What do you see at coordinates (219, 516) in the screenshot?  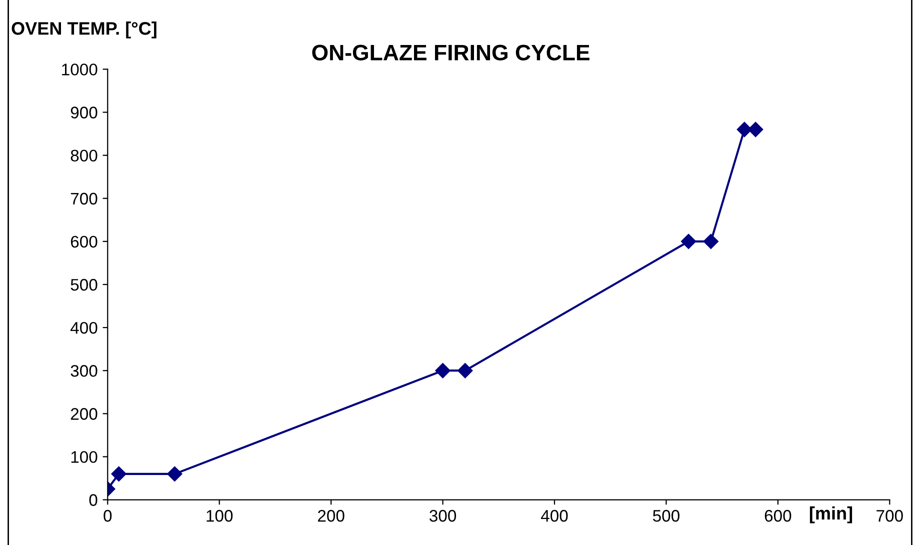 I see `x-tick-label: 100` at bounding box center [219, 516].